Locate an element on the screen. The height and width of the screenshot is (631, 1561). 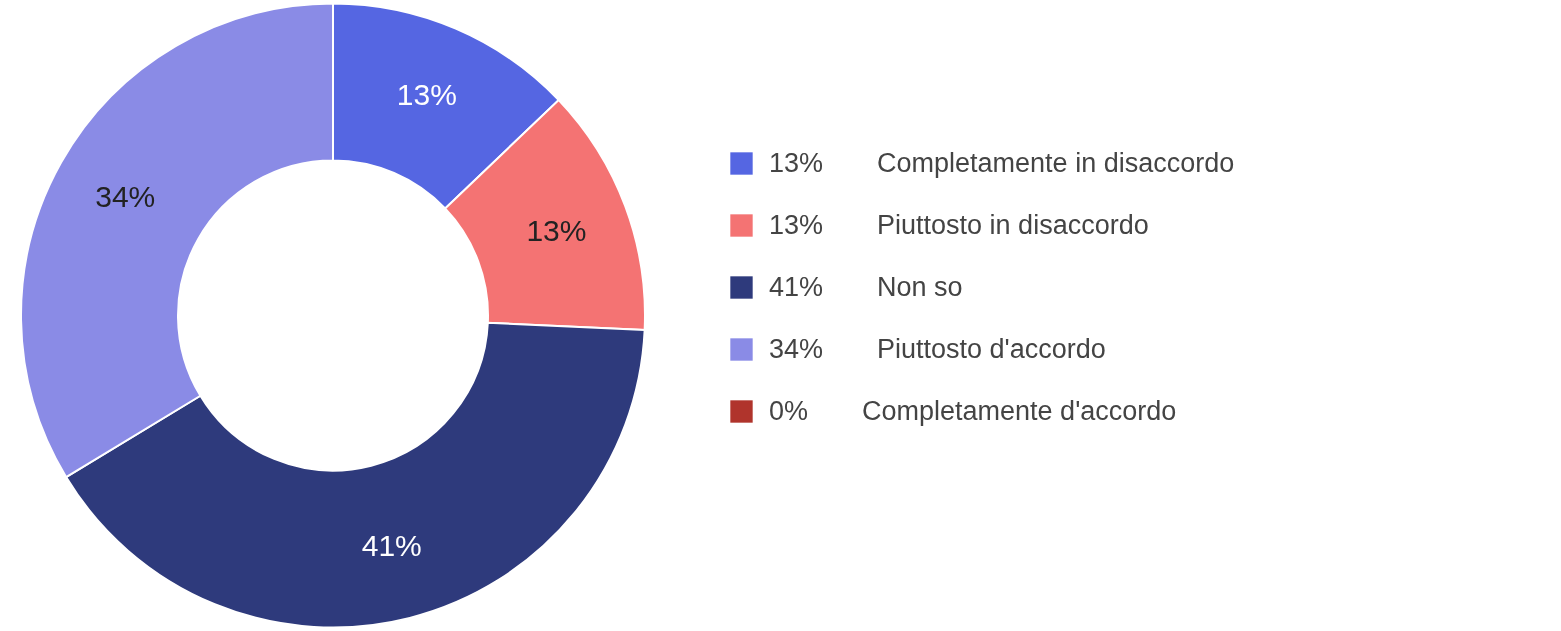
legend-label: 13% Completamente in disaccordo is located at coordinates (1002, 162).